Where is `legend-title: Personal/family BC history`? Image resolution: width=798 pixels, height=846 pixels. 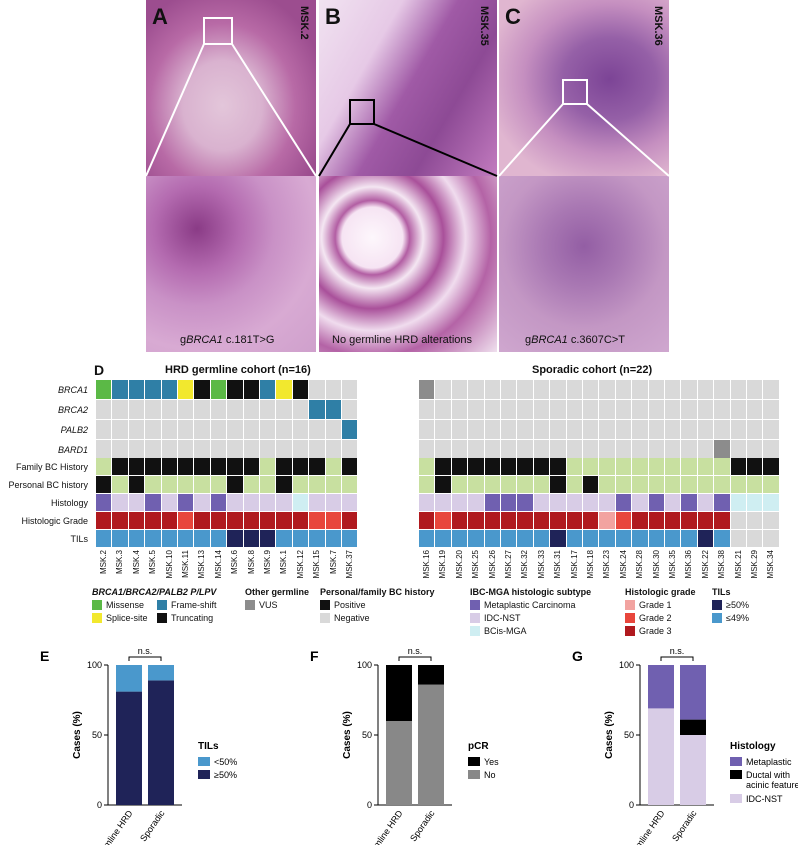
legend-title: Personal/family BC history is located at coordinates (377, 592).